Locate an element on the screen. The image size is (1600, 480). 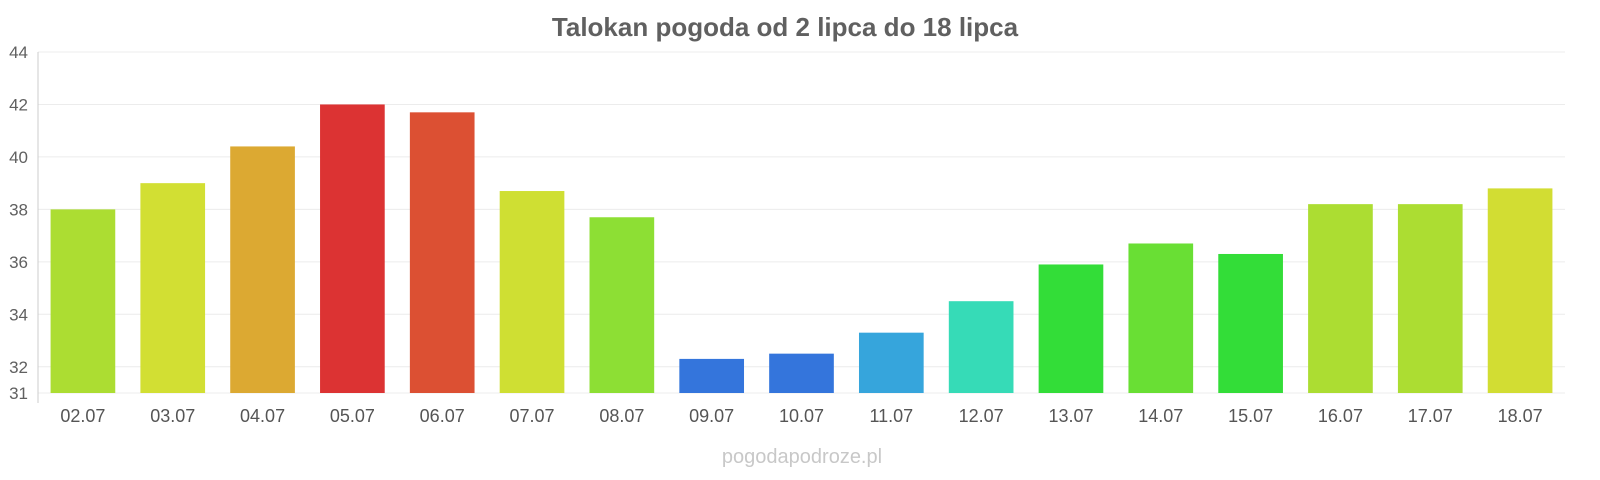
watermark: pogodapodroze.pl is located at coordinates (802, 457).